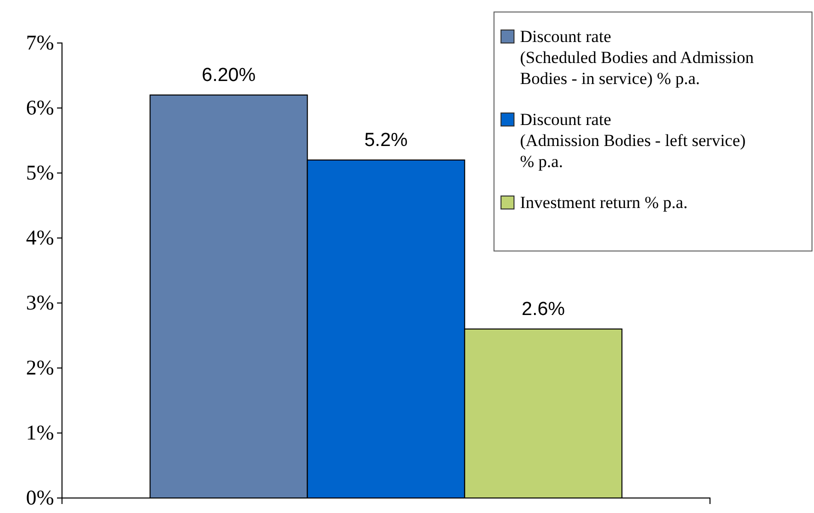  What do you see at coordinates (40, 302) in the screenshot?
I see `y-tick-label: 3%` at bounding box center [40, 302].